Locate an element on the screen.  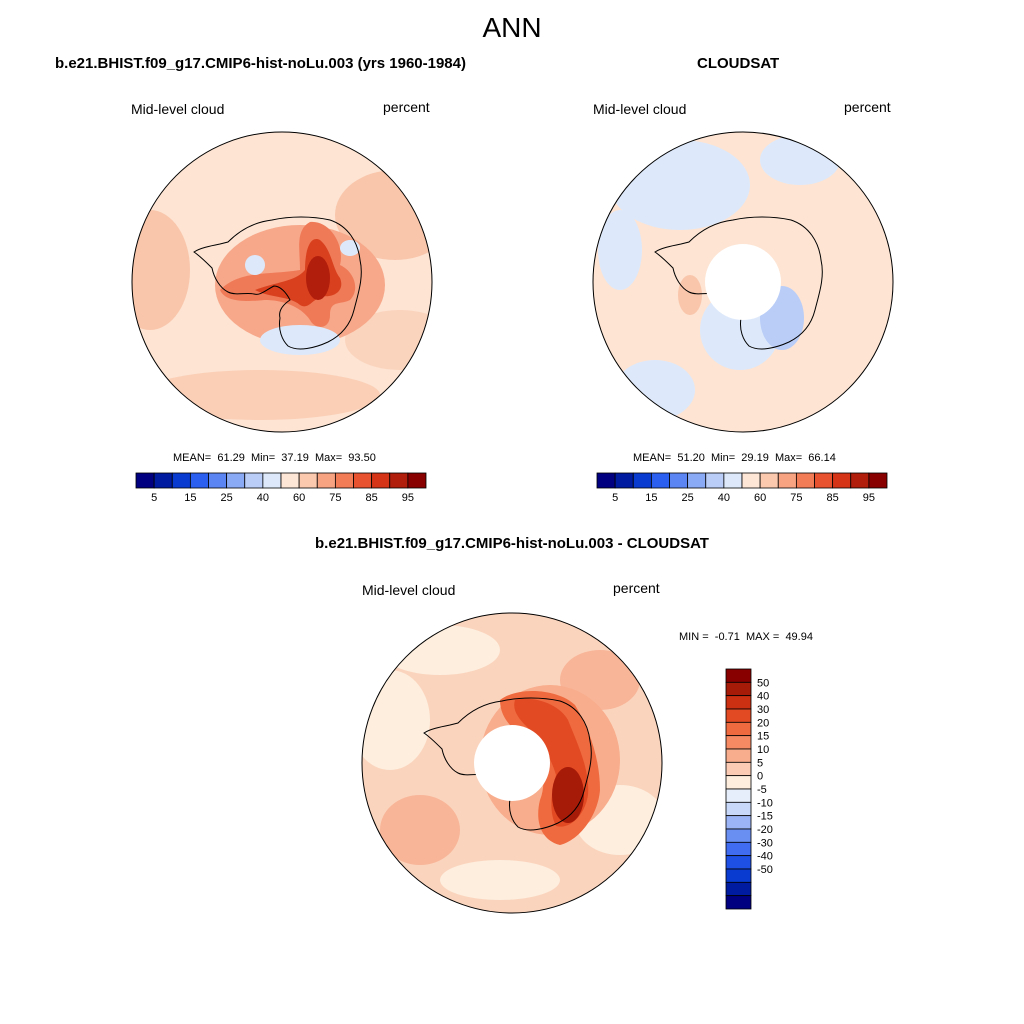
panel2-colorbar: 5 15 25 40 60 75 85 95 is located at coordinates (742, 488).